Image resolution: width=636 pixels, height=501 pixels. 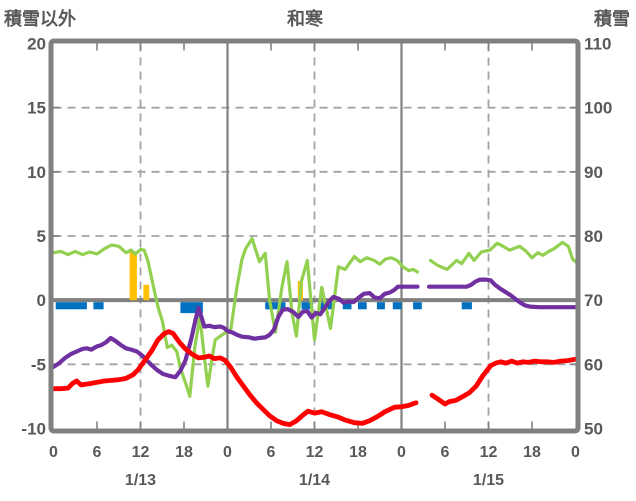 What do you see at coordinates (593, 300) in the screenshot?
I see `right-axis-tick-label: 70` at bounding box center [593, 300].